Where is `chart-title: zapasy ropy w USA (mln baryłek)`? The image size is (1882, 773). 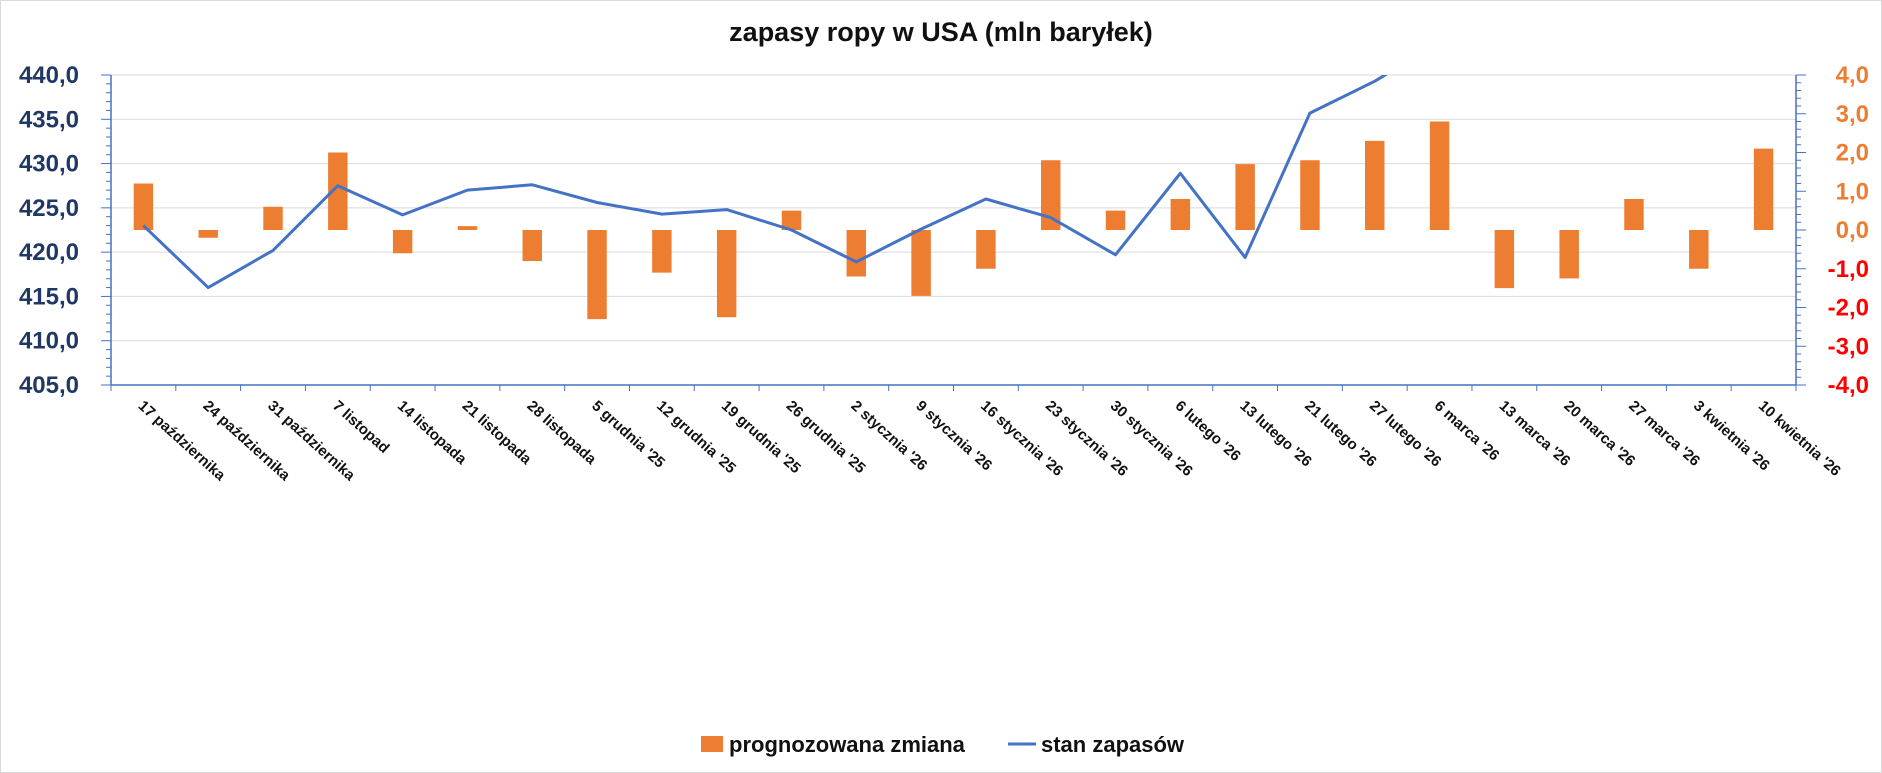
chart-title: zapasy ropy w USA (mln baryłek) is located at coordinates (941, 32).